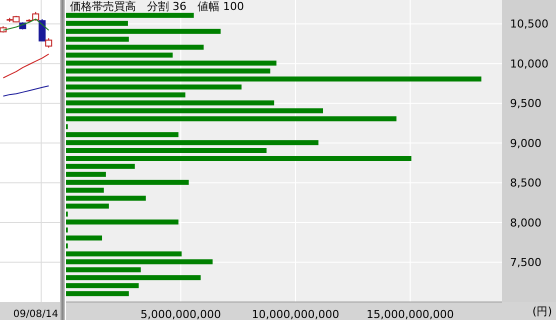 Image resolution: width=556 pixels, height=320 pixels. Describe the element at coordinates (529, 24) in the screenshot. I see `y-tick-label: 10,500` at that location.